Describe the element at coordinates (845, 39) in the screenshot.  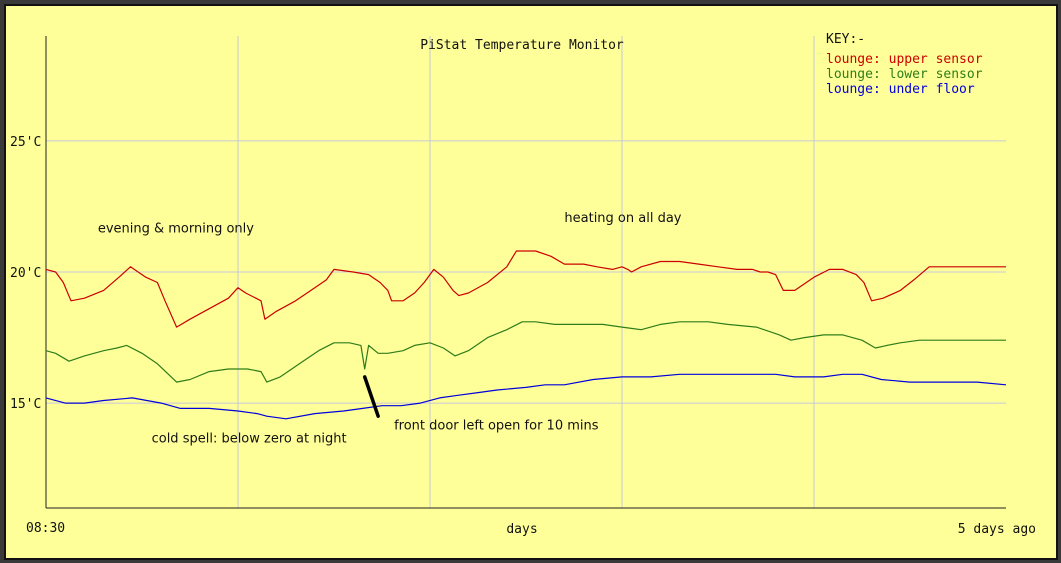
I see `legend-title: KEY:-` at that location.